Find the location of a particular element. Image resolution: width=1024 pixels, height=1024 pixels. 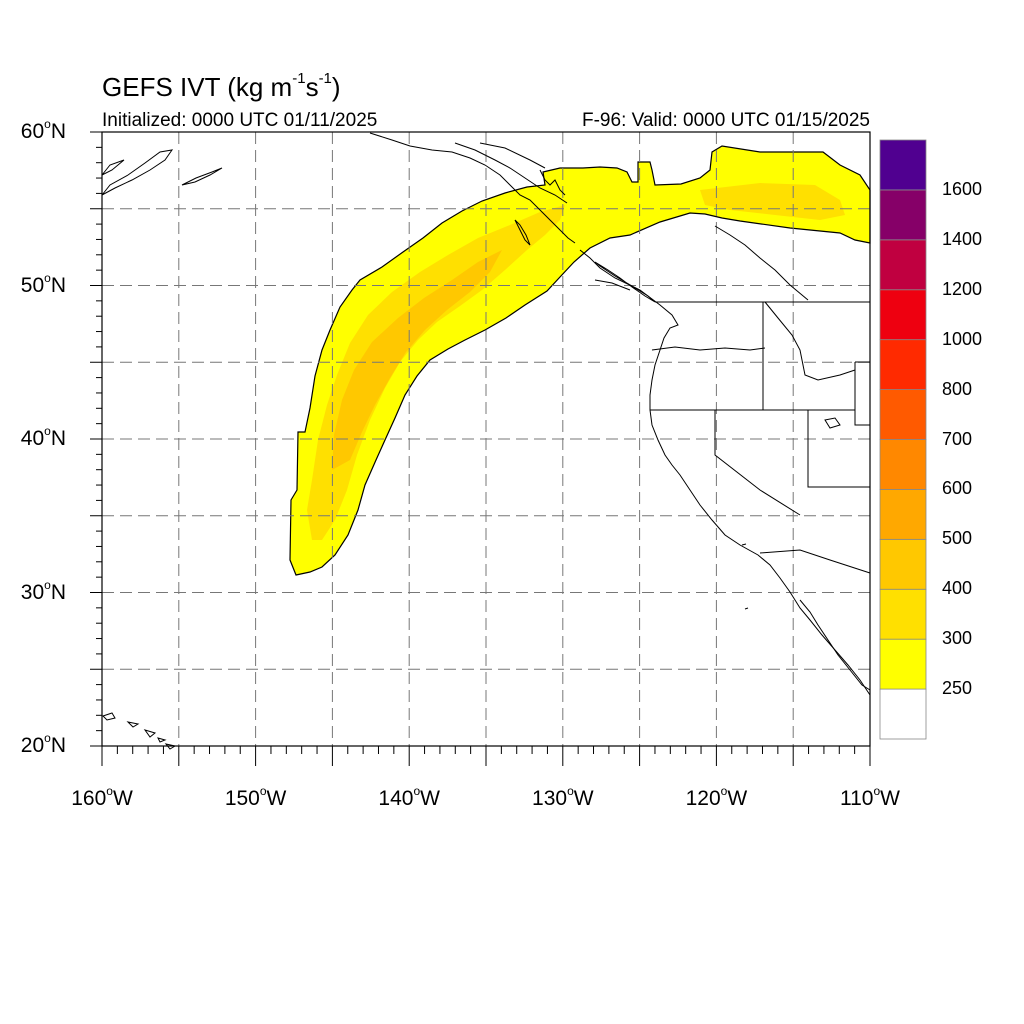

map-title: GEFS IVT (kg m-1s-1) is located at coordinates (221, 86).